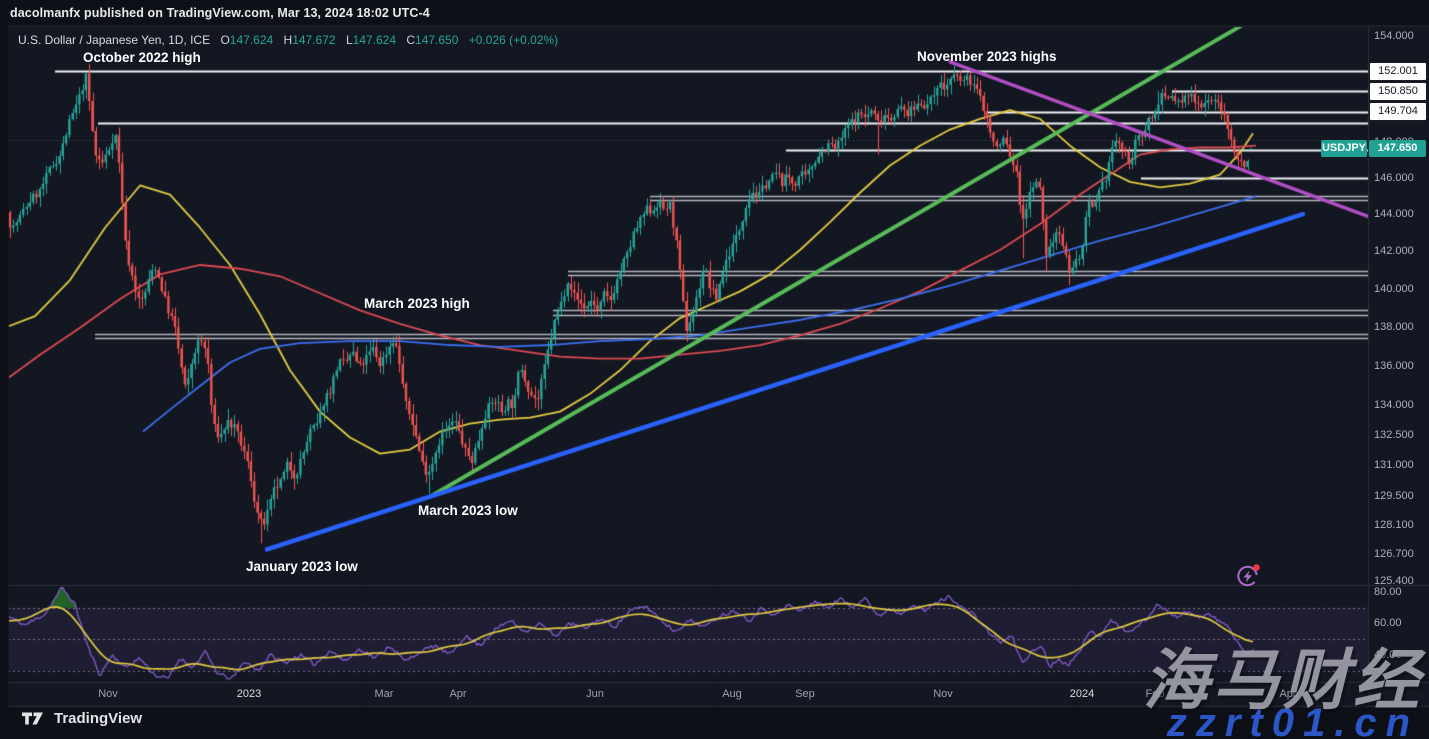 This screenshot has width=1429, height=739. I want to click on tradingview-logo-text: TradingView, so click(98, 718).